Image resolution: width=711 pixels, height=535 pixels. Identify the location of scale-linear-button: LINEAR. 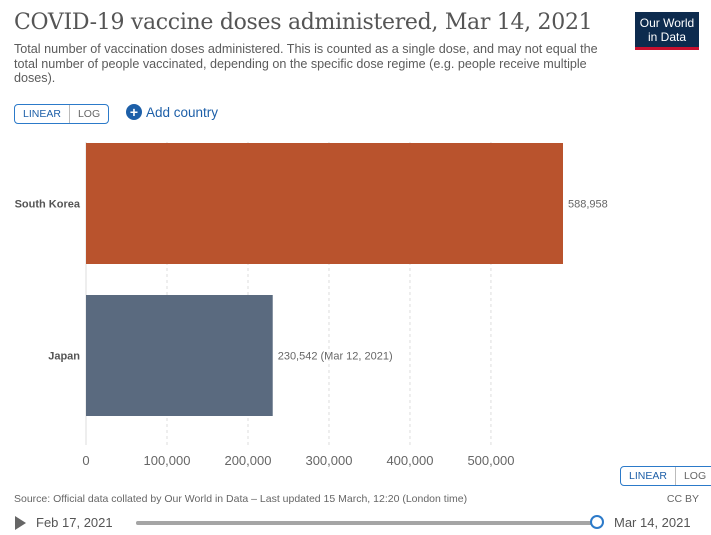
(42, 114).